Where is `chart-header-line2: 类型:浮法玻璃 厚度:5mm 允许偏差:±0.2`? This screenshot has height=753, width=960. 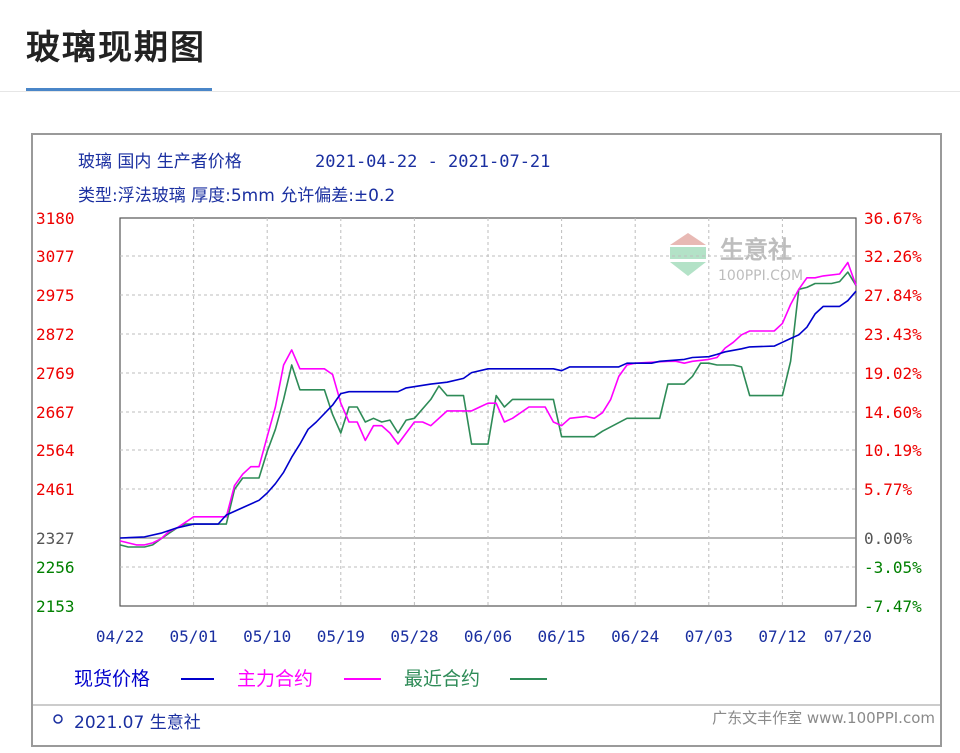 chart-header-line2: 类型:浮法玻璃 厚度:5mm 允许偏差:±0.2 is located at coordinates (236, 196).